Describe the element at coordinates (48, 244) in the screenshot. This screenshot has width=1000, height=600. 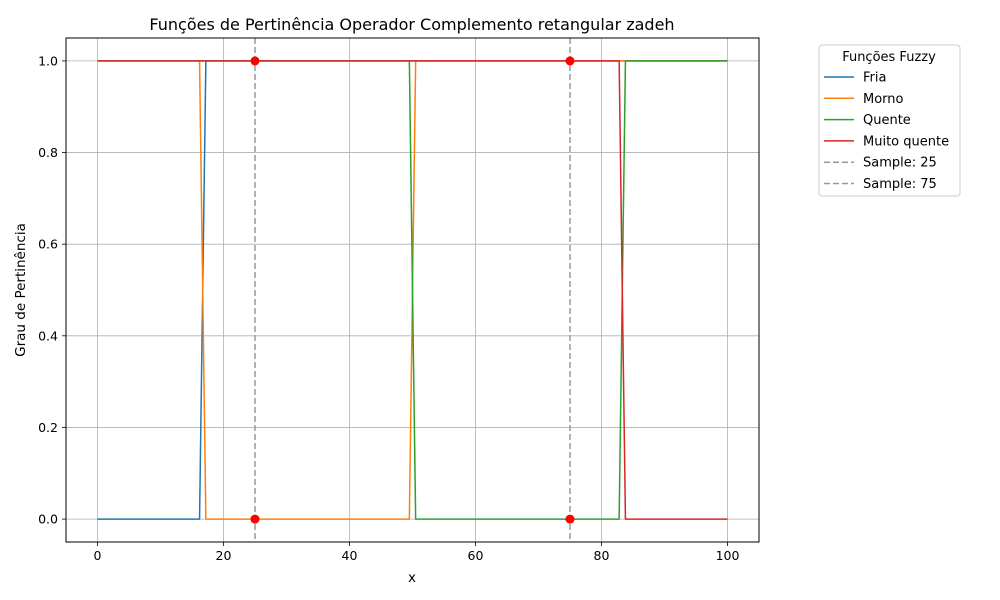
I see `y-tick-label: 0.6` at that location.